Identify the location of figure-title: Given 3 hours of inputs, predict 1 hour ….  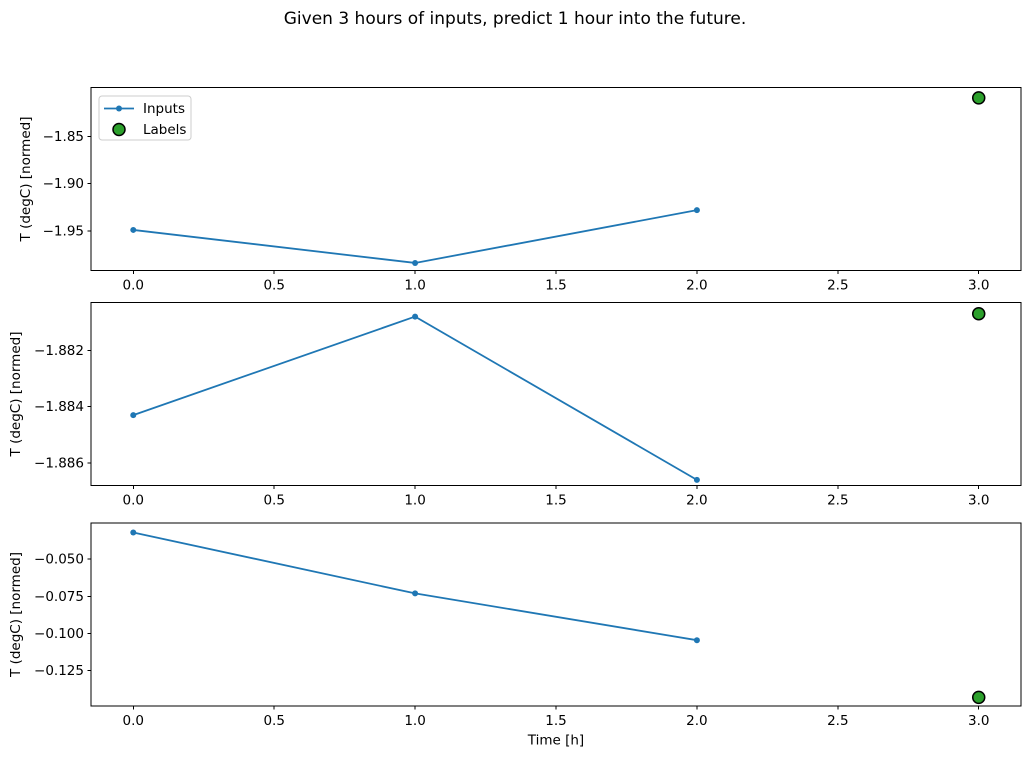
(515, 19).